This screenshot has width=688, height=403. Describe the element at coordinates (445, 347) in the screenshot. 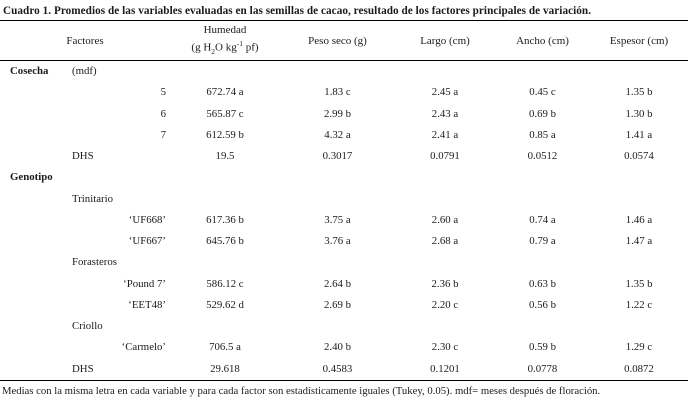

I see `value-cell-largo: 2.30 c` at that location.